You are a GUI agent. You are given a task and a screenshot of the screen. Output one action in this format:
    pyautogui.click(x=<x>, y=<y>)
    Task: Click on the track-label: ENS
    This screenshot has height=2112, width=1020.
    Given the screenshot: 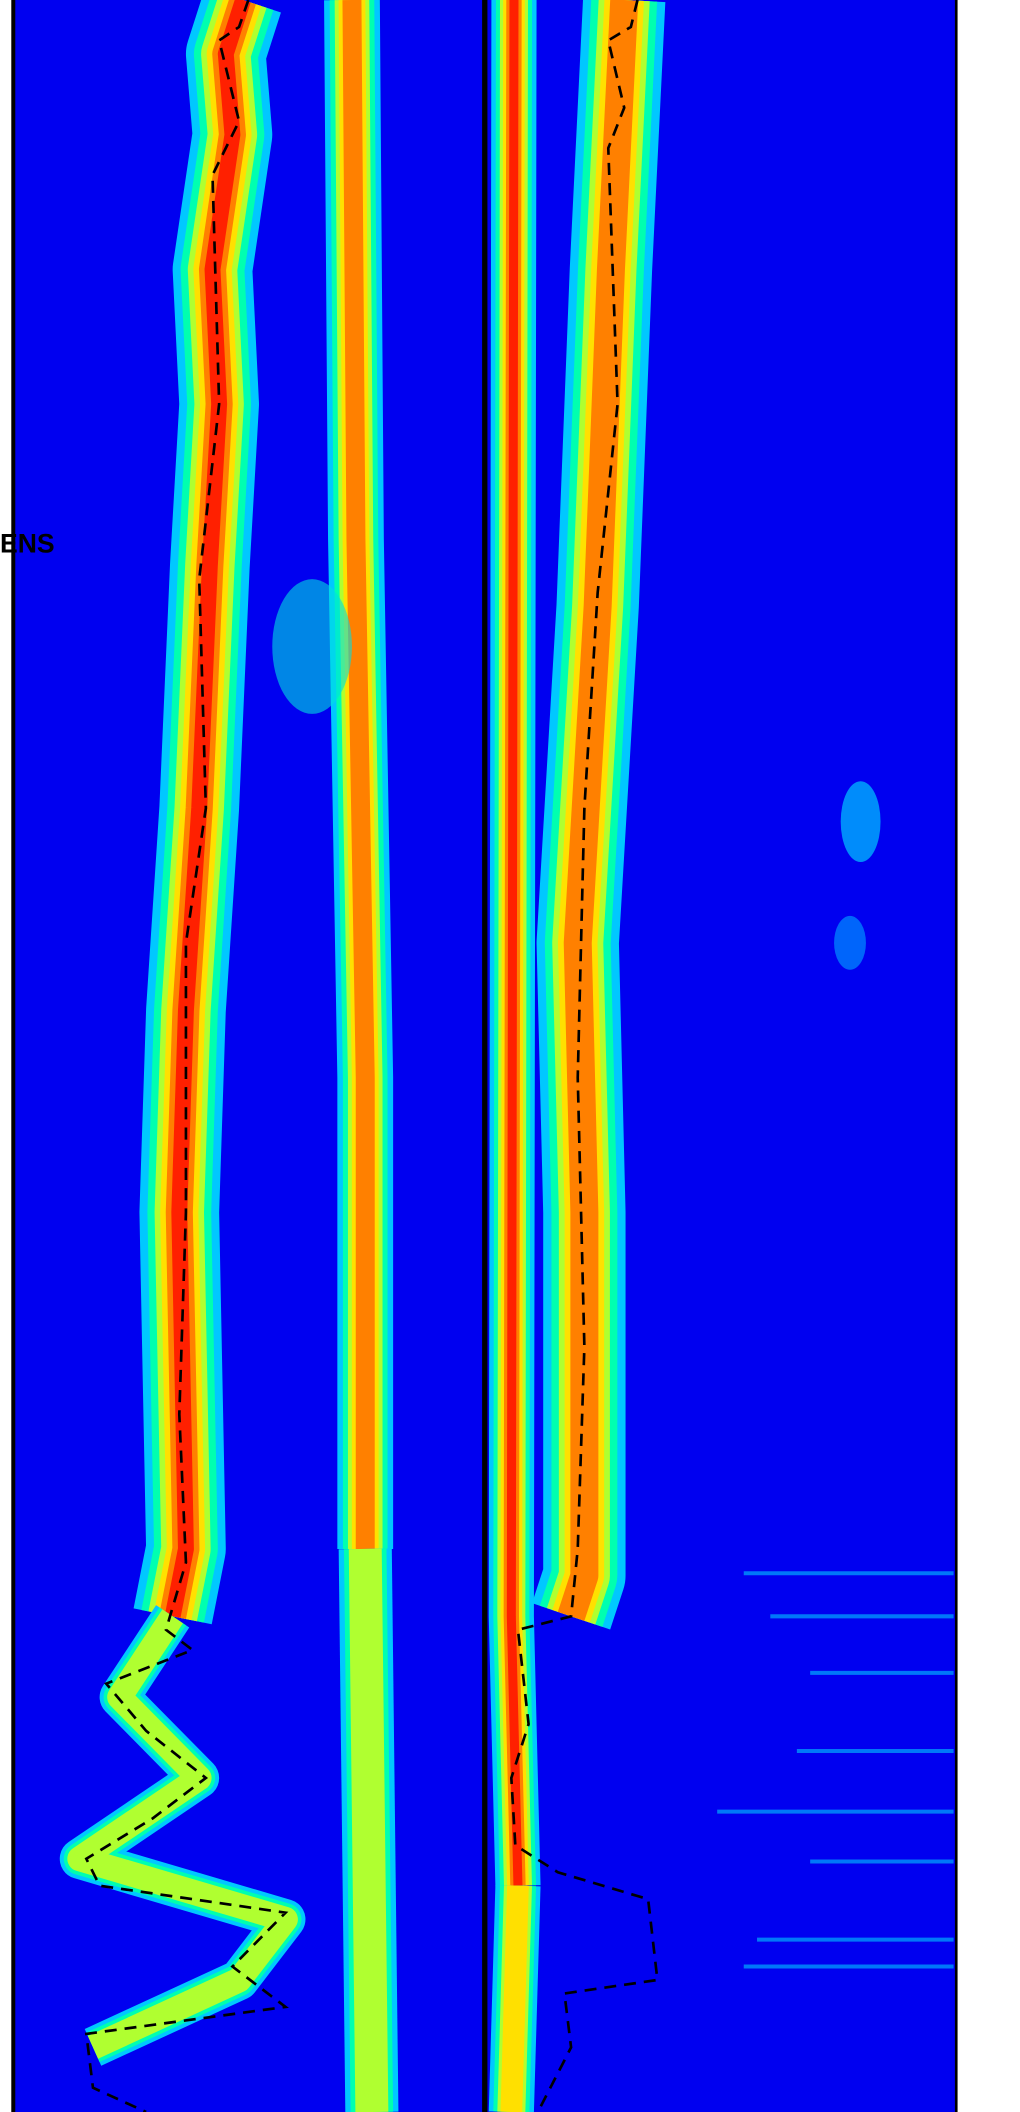 What is the action you would take?
    pyautogui.click(x=27, y=543)
    